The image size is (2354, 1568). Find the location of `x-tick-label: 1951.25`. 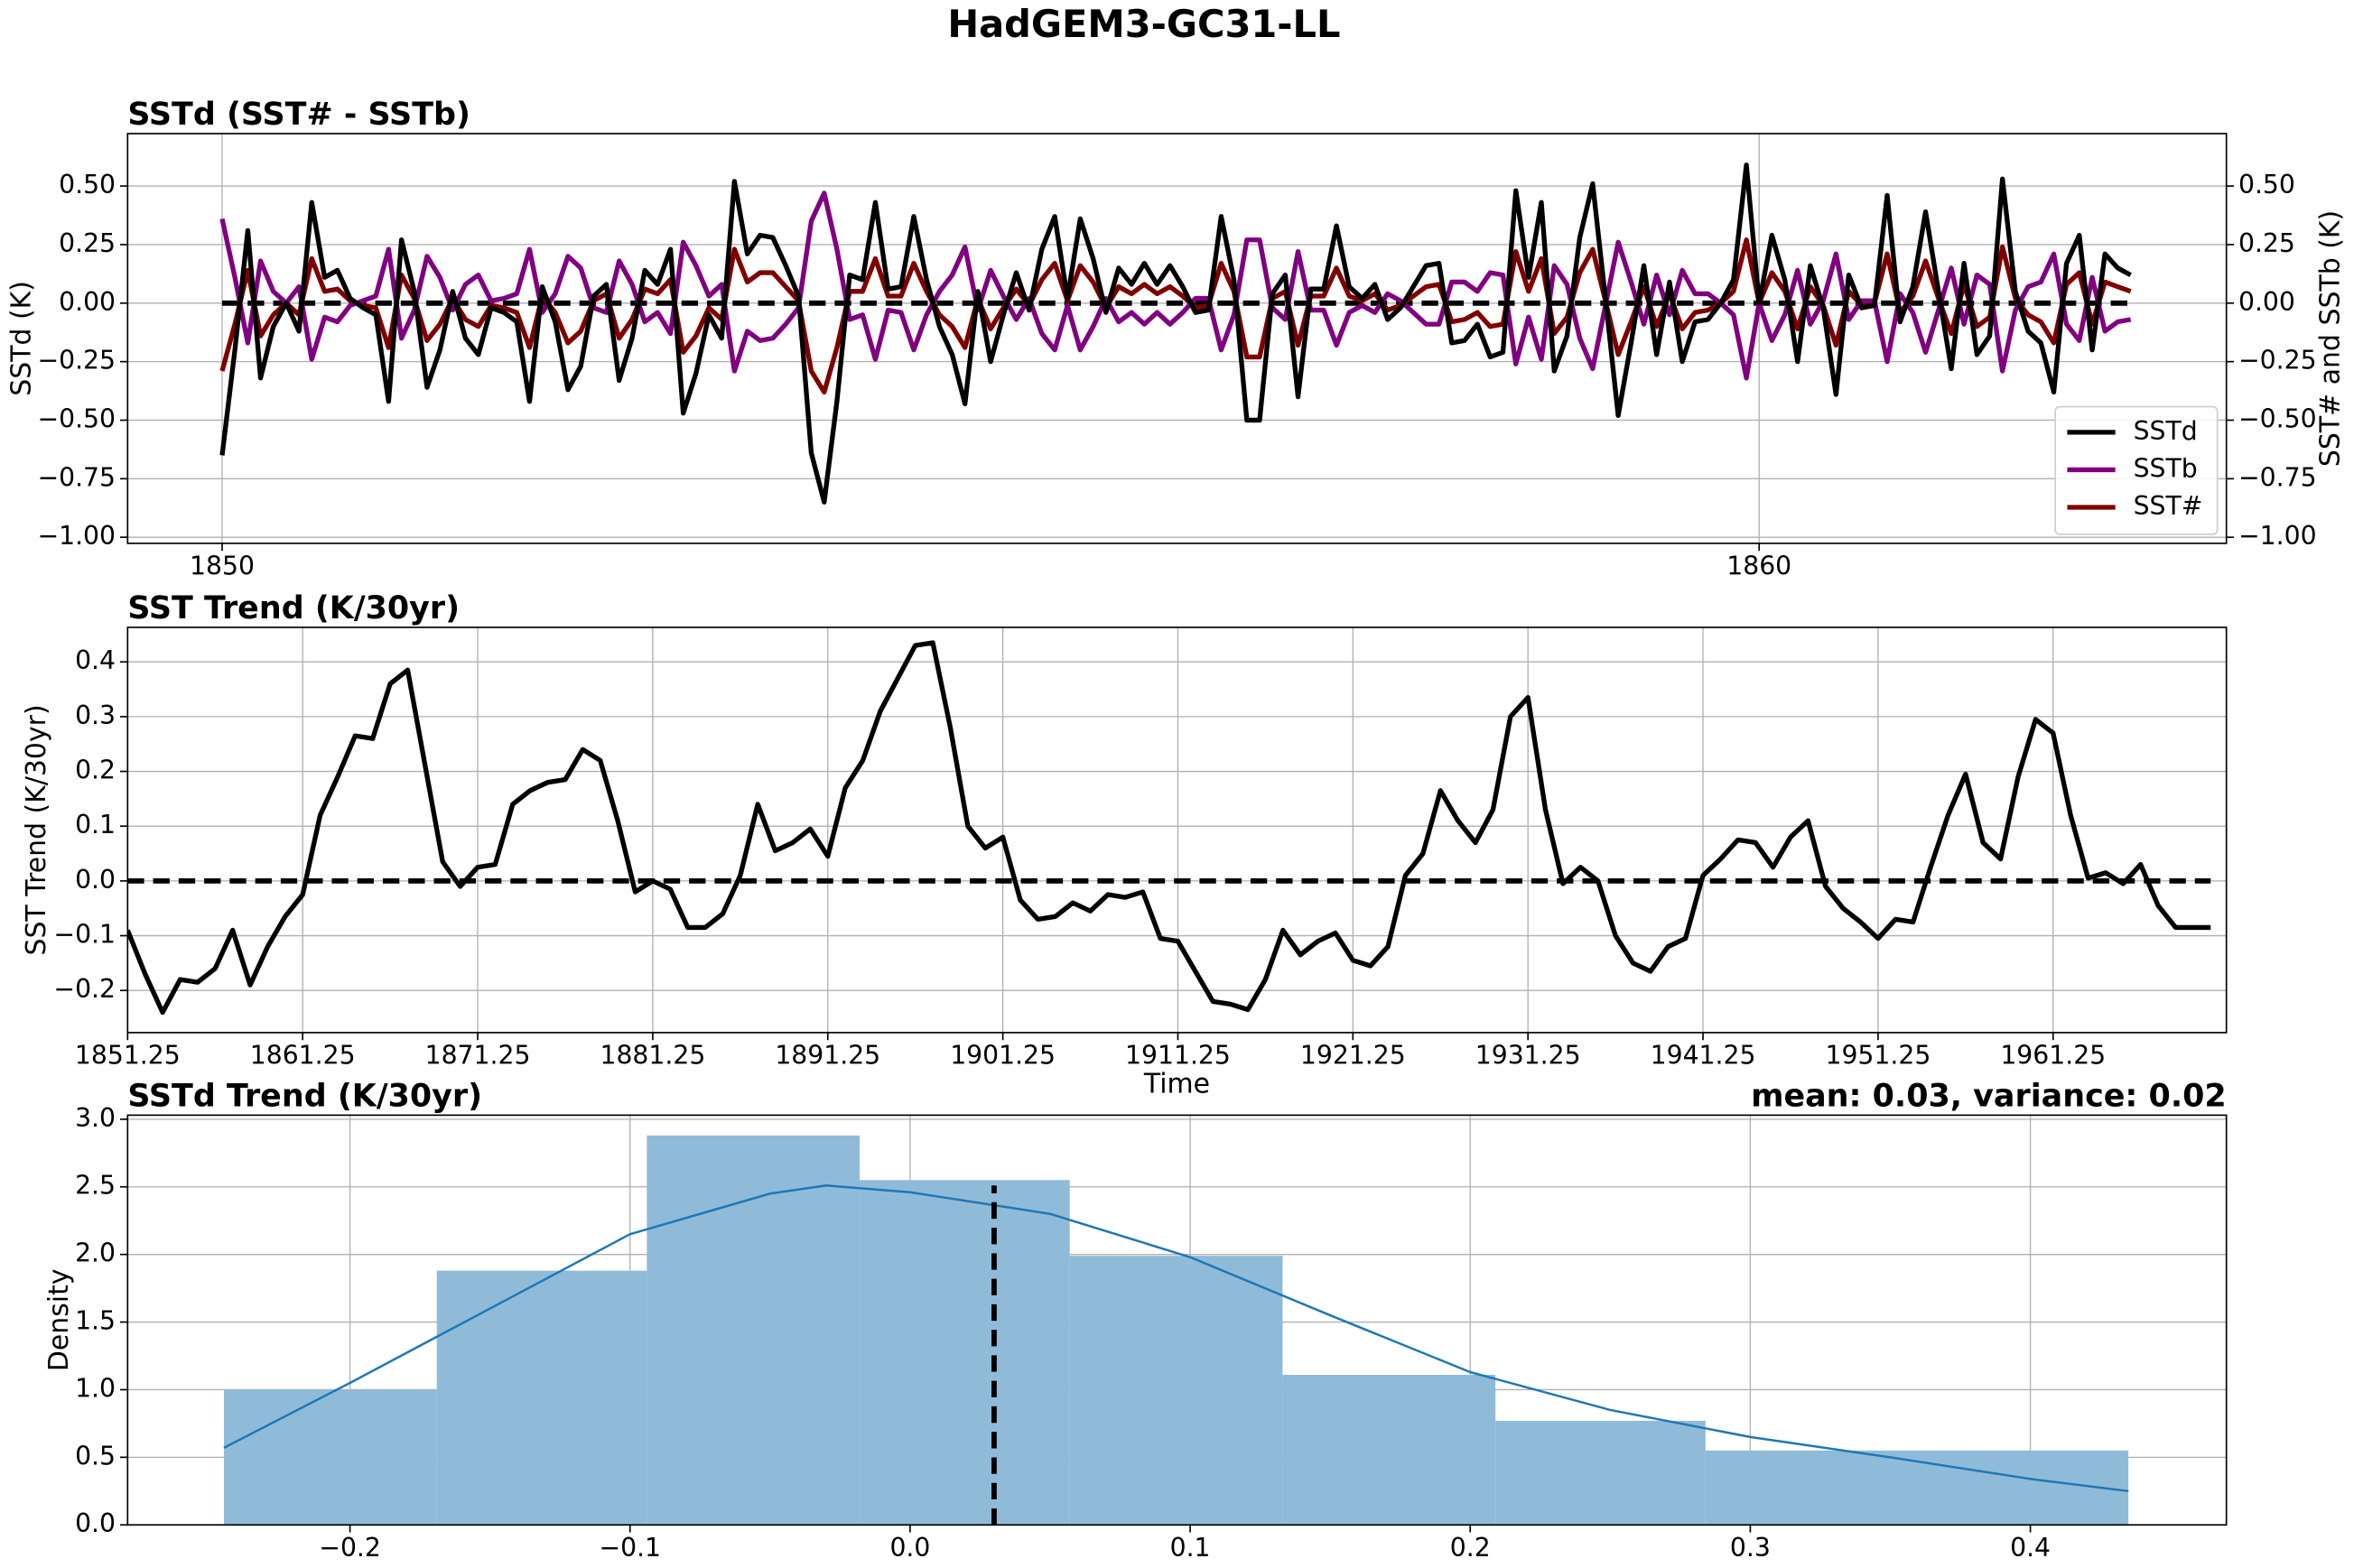

x-tick-label: 1951.25 is located at coordinates (1878, 1056).